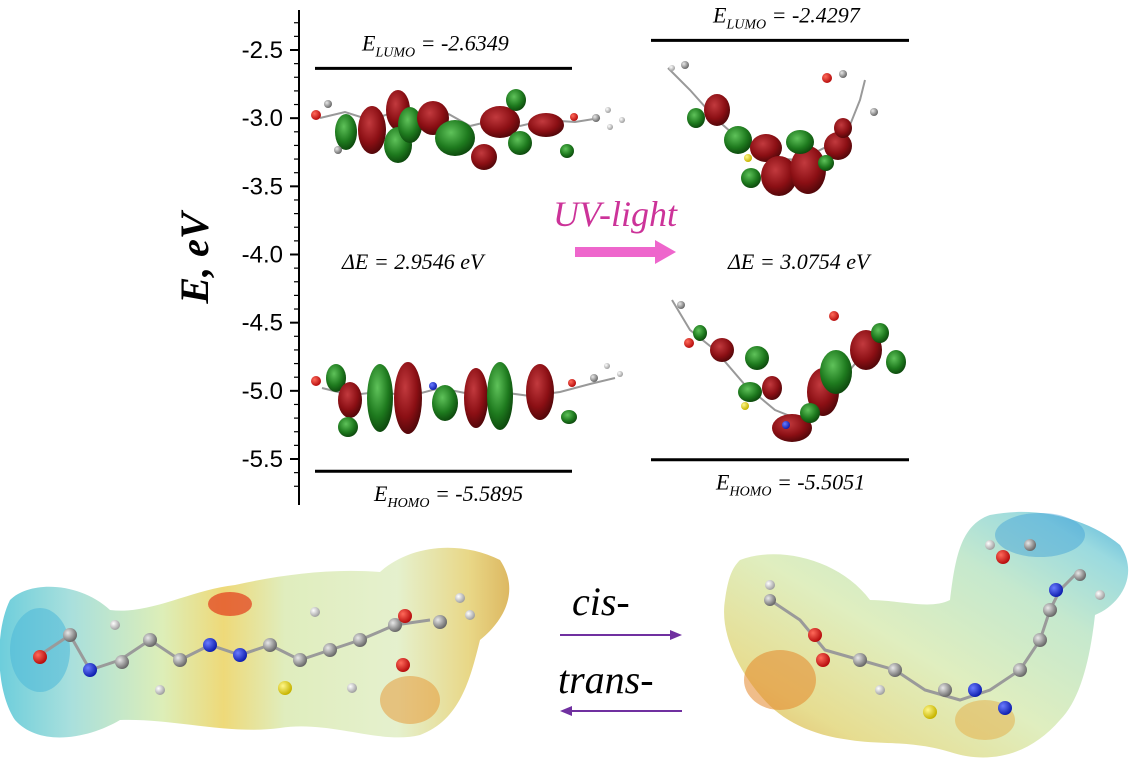 Image resolution: width=1141 pixels, height=772 pixels. Describe the element at coordinates (615, 214) in the screenshot. I see `uv-light-label: UV-light` at that location.